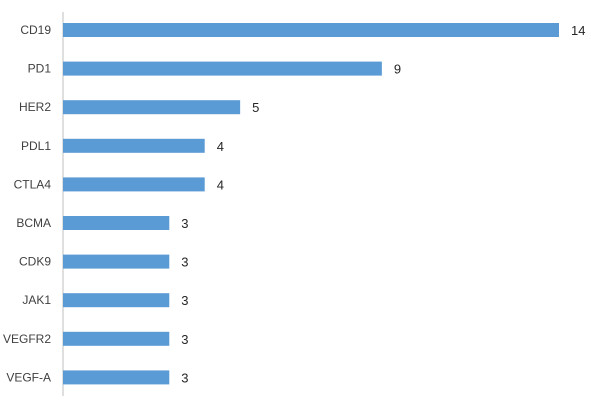 Image resolution: width=591 pixels, height=400 pixels. What do you see at coordinates (220, 184) in the screenshot?
I see `value-label-ctla4: 4` at bounding box center [220, 184].